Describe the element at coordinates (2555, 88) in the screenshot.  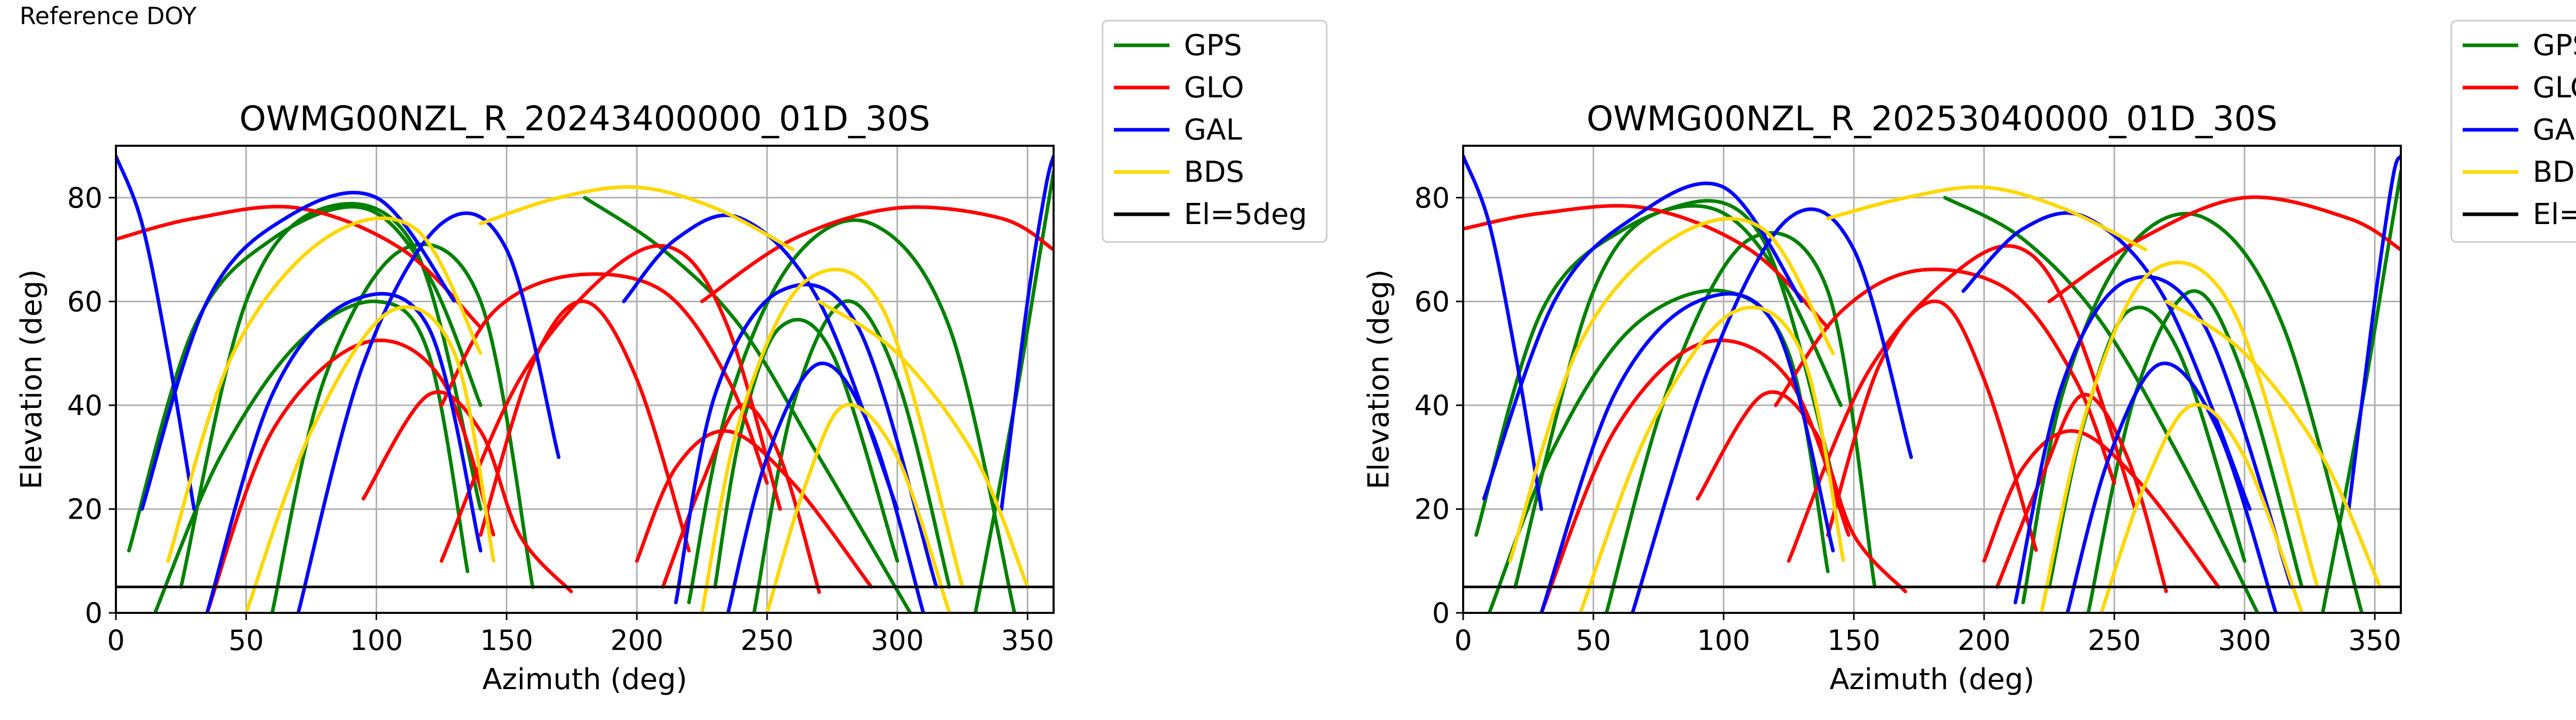
I see `legend-entry: GLO` at that location.